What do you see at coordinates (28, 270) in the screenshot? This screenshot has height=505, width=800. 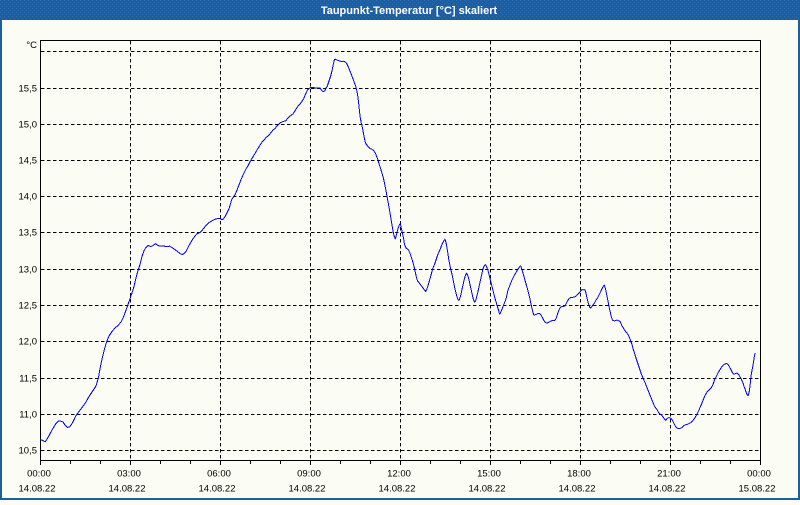 I see `svg-text: 13,0` at bounding box center [28, 270].